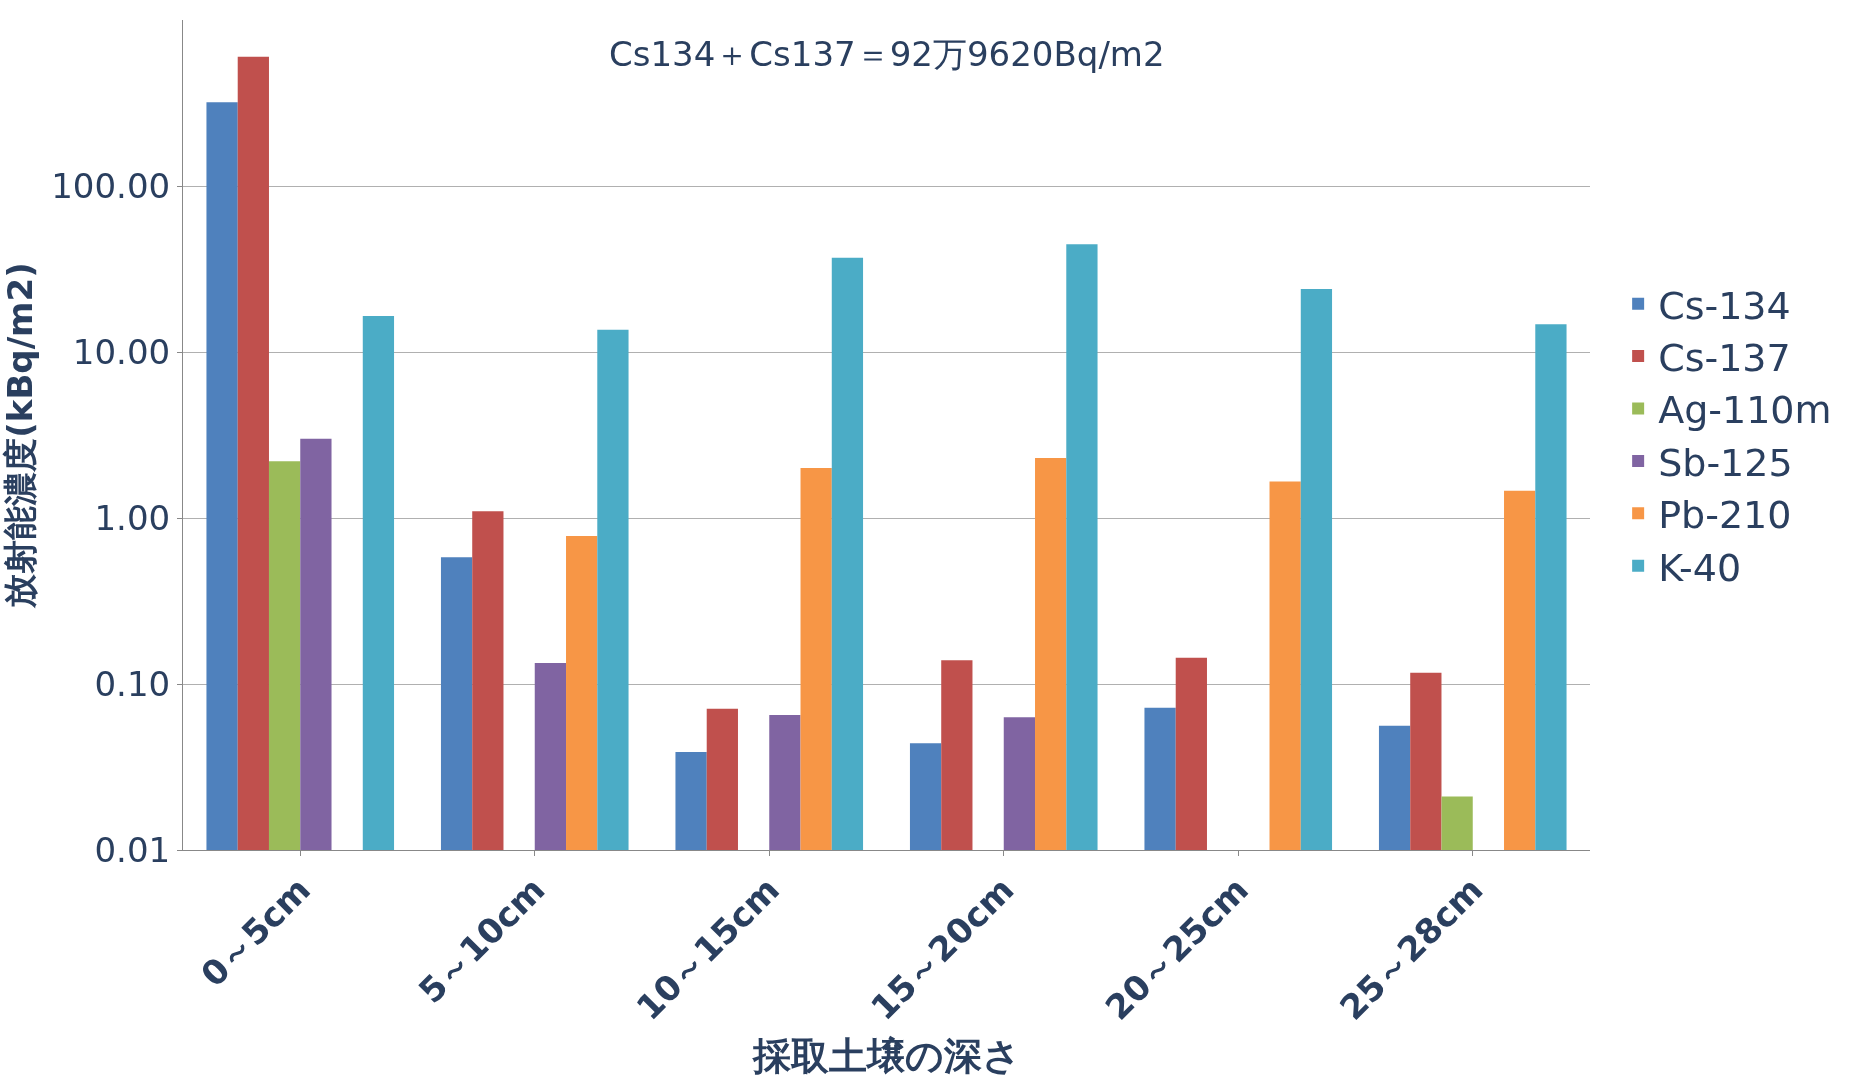 Image resolution: width=1849 pixels, height=1081 pixels. Describe the element at coordinates (1724, 305) in the screenshot. I see `legend-label: Cs-134` at that location.